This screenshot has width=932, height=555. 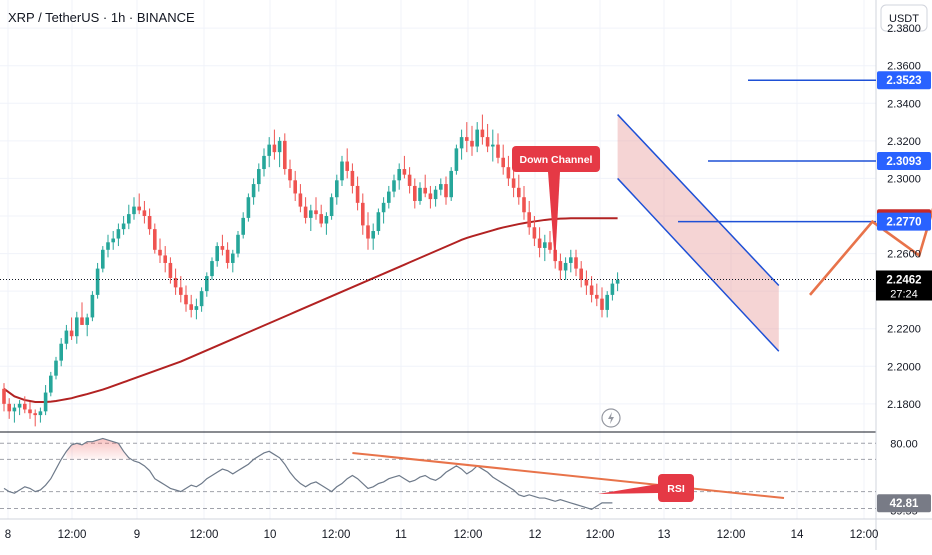 I want to click on channel-upper-line, so click(x=698, y=200).